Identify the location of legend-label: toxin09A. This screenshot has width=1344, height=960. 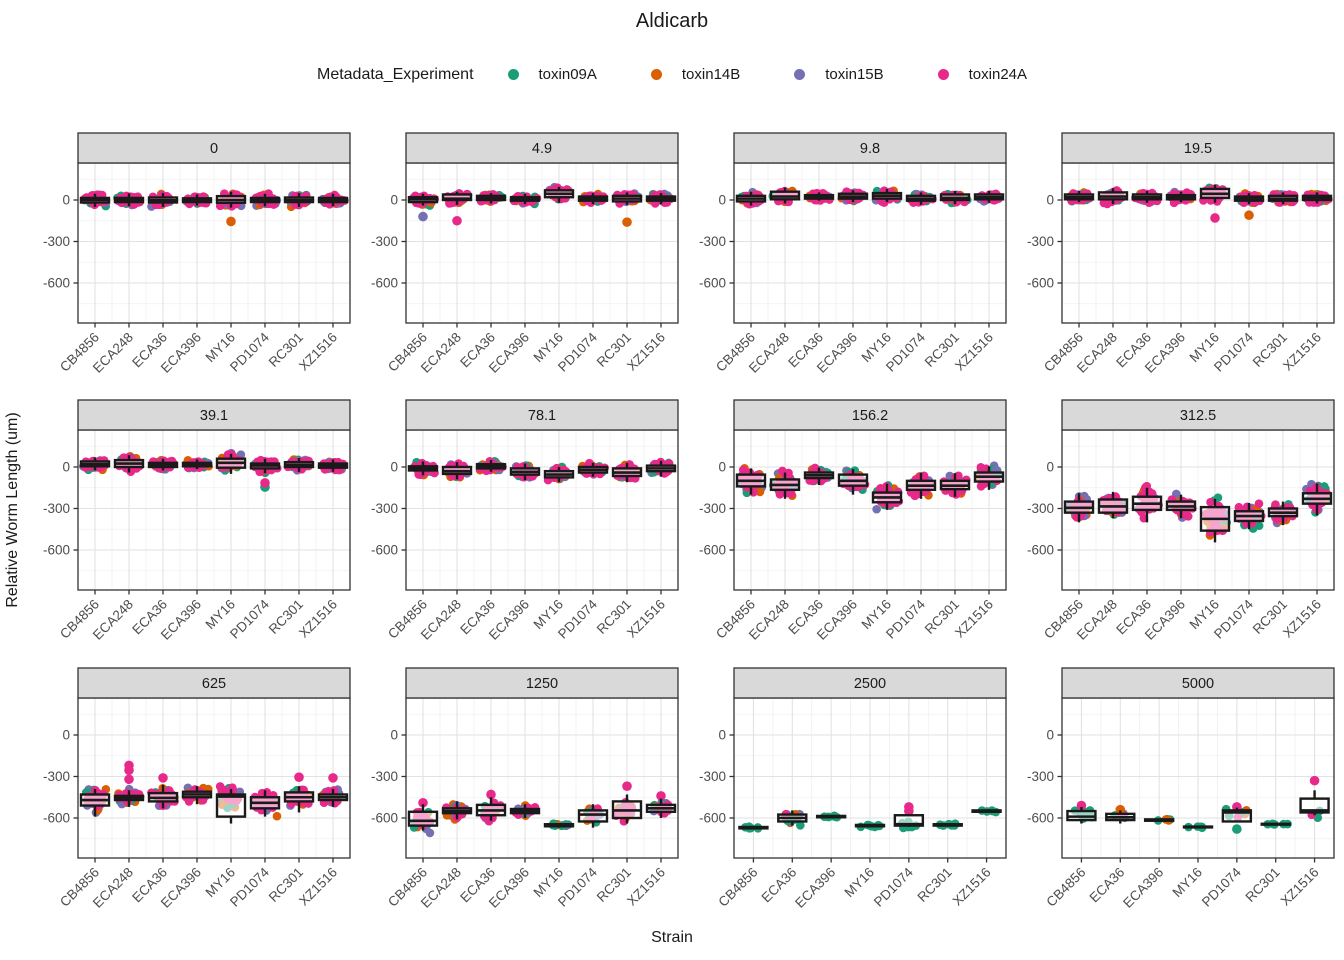
(567, 74).